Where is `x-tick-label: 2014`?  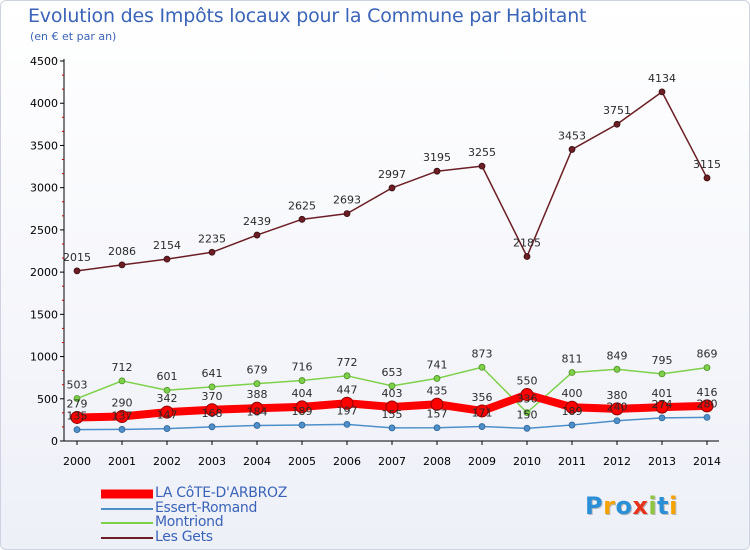
x-tick-label: 2014 is located at coordinates (707, 461).